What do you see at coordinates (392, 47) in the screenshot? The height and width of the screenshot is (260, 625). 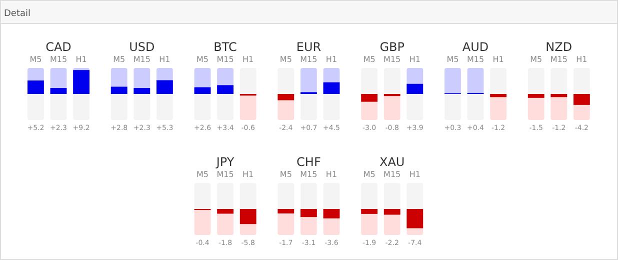 I see `chart-title: GBP` at bounding box center [392, 47].